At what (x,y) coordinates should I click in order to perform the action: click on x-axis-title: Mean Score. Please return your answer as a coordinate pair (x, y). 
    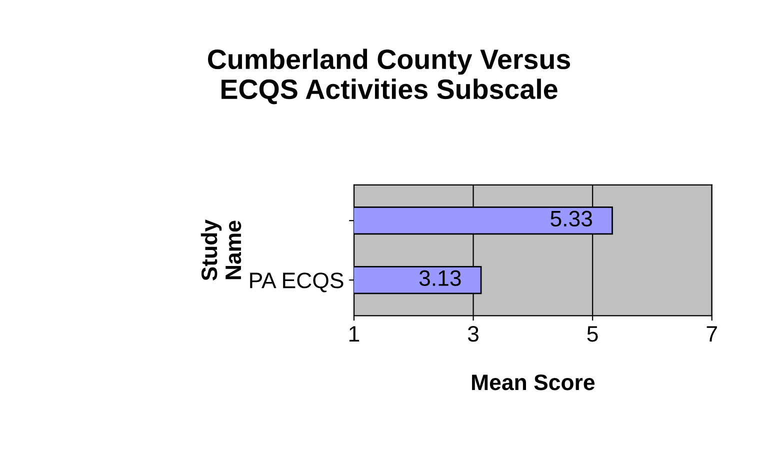
    Looking at the image, I should click on (533, 382).